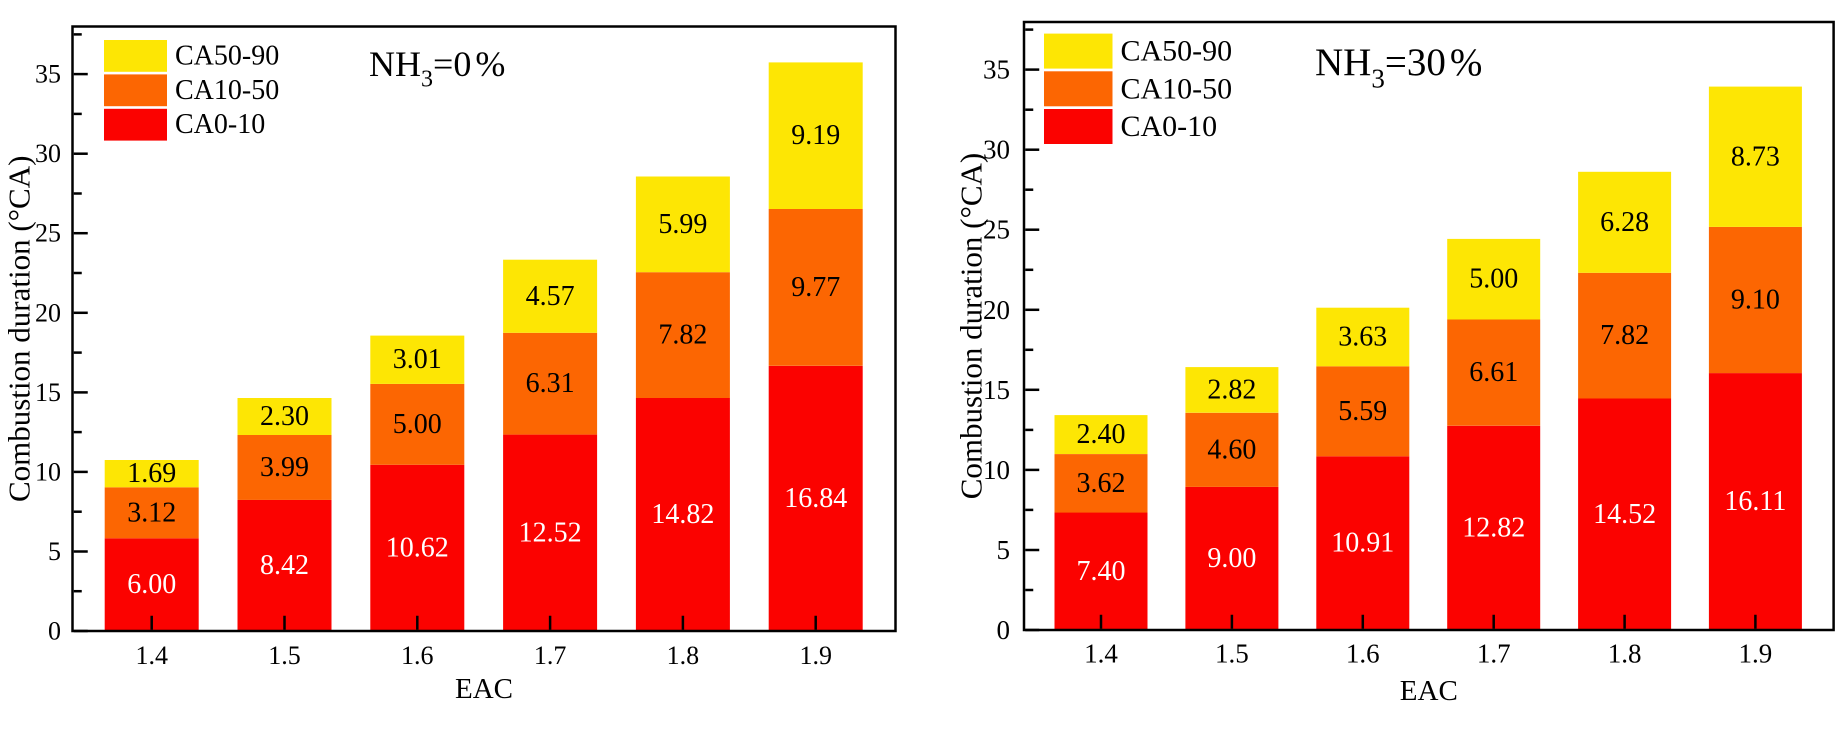 Image resolution: width=1841 pixels, height=736 pixels. What do you see at coordinates (1755, 300) in the screenshot?
I see `svg-text: 9.10` at bounding box center [1755, 300].